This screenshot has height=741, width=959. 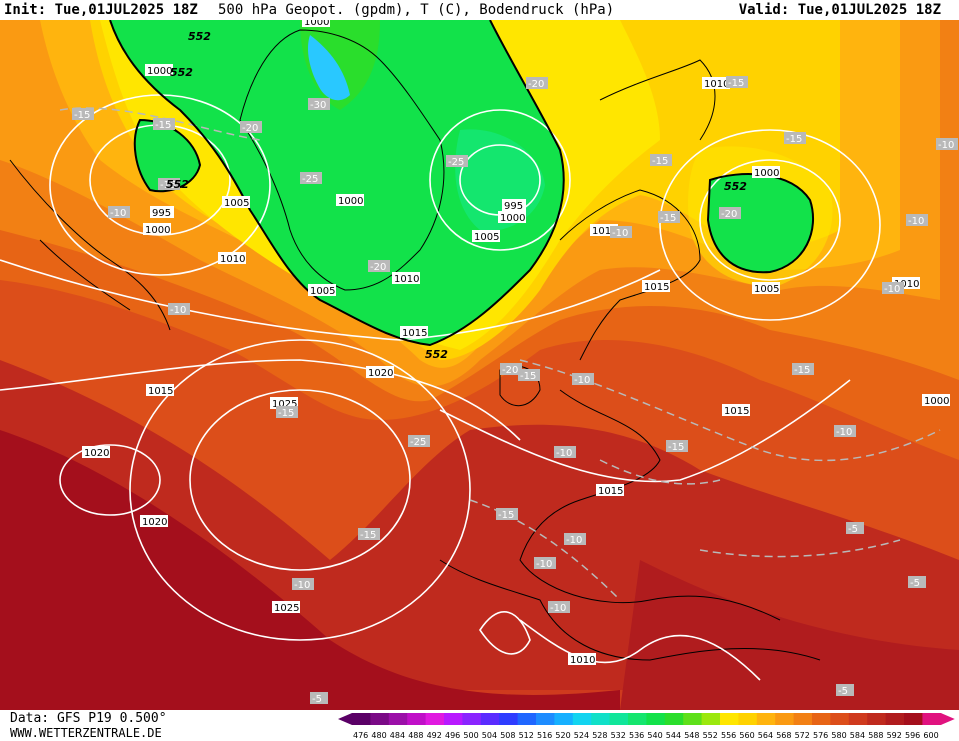 What do you see at coordinates (839, 10) in the screenshot?
I see `valid-time: Valid: Tue,01JUL2025 18Z` at bounding box center [839, 10].